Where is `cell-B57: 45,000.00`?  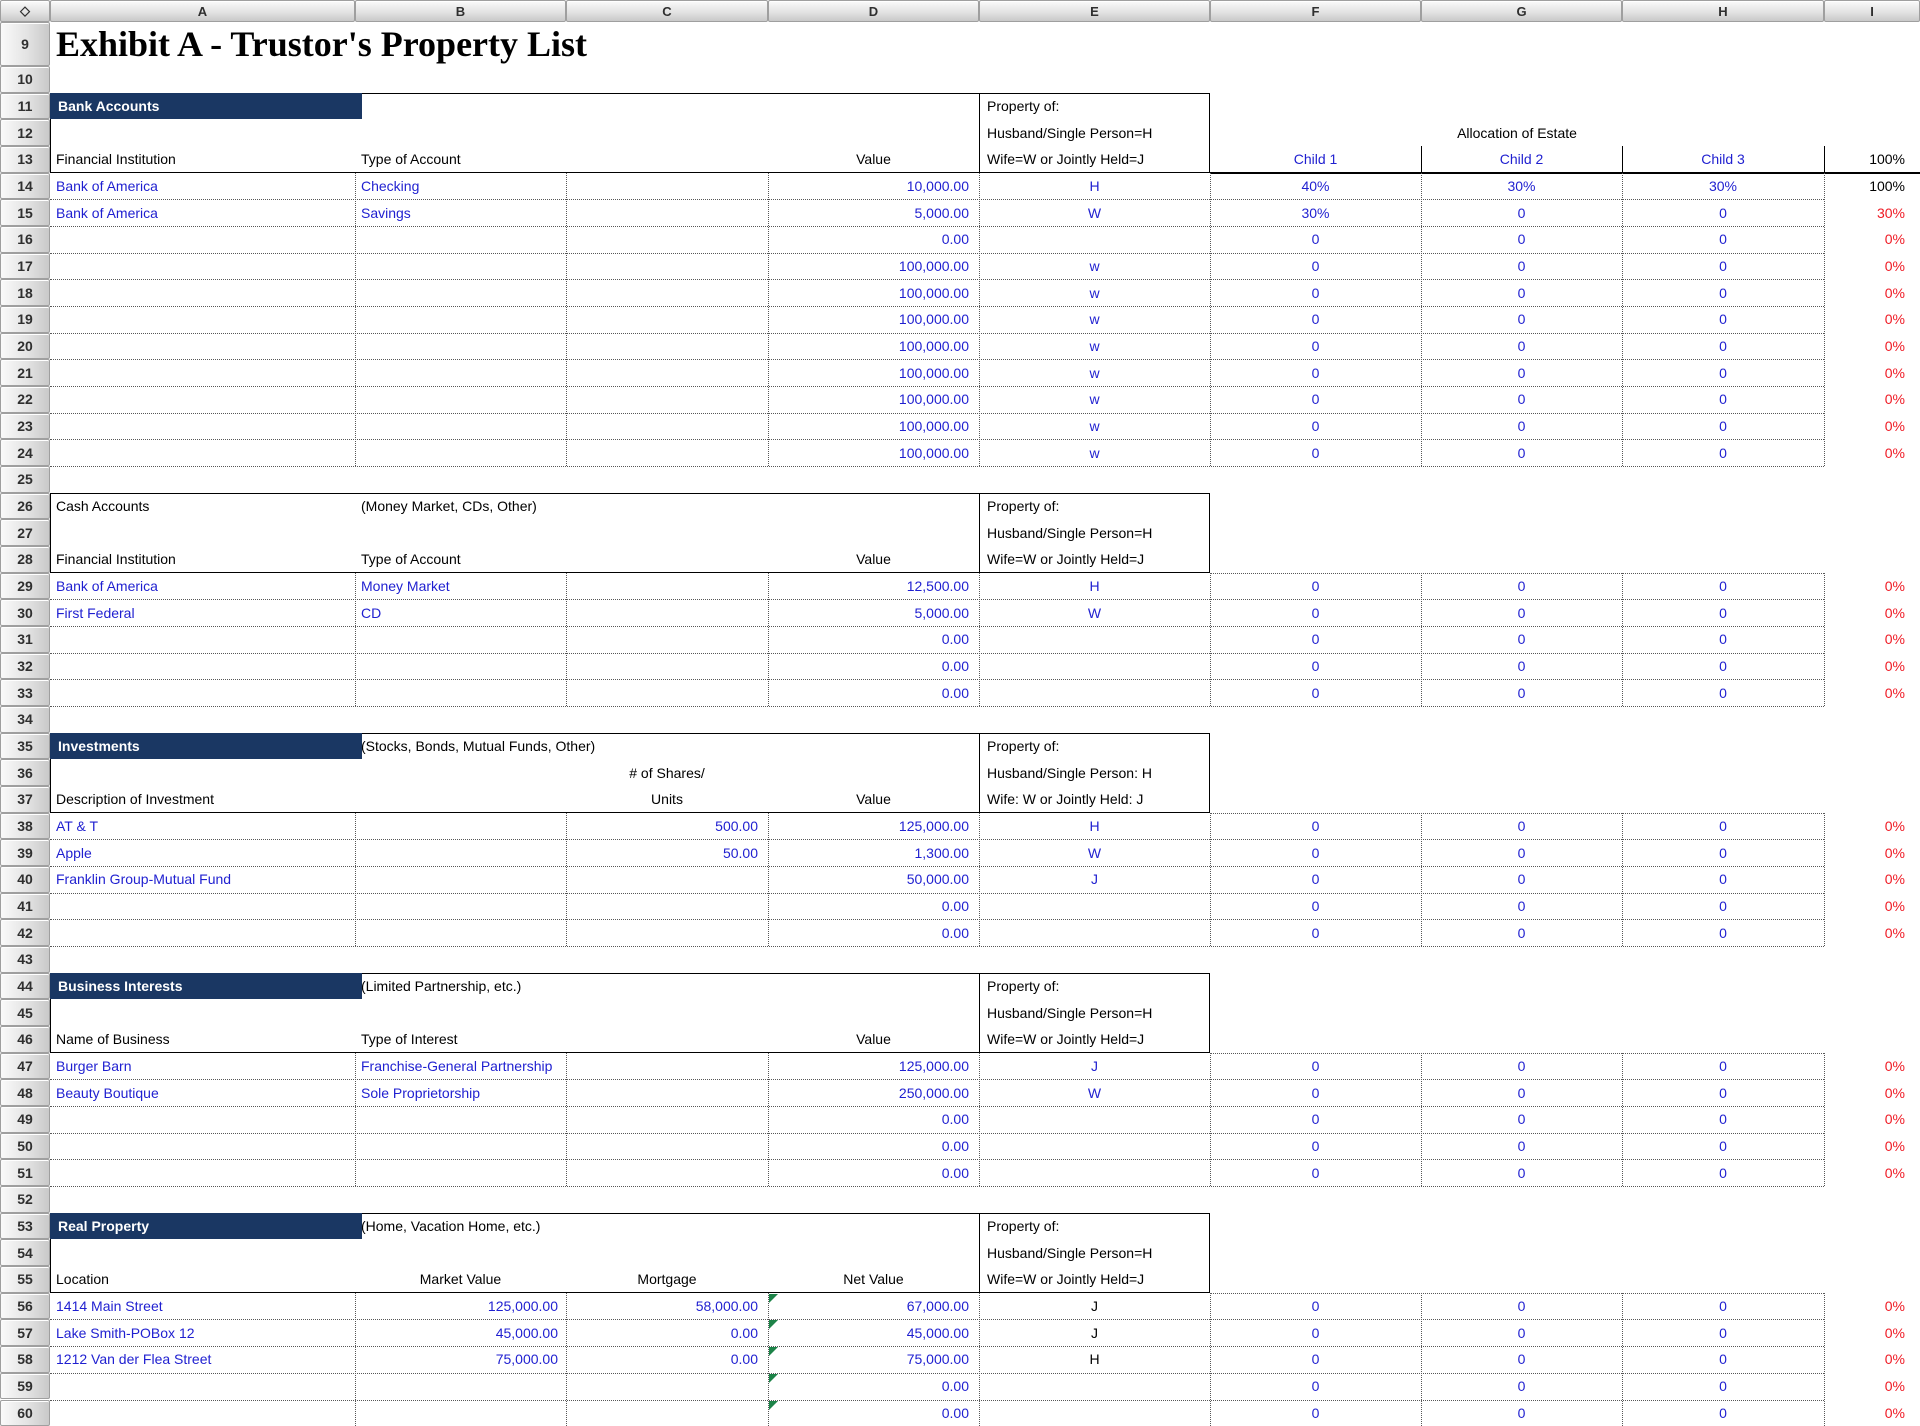
cell-B57: 45,000.00 is located at coordinates (526, 1332).